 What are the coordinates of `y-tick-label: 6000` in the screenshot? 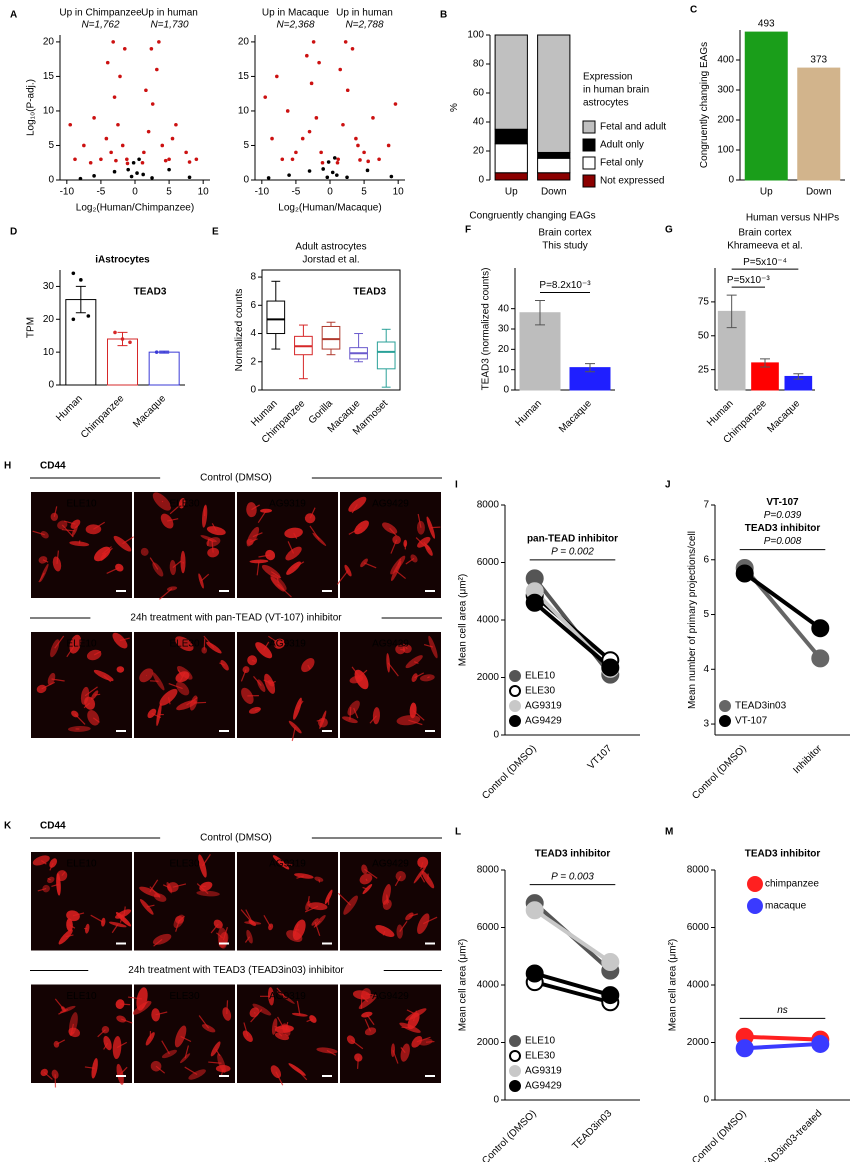 It's located at (488, 927).